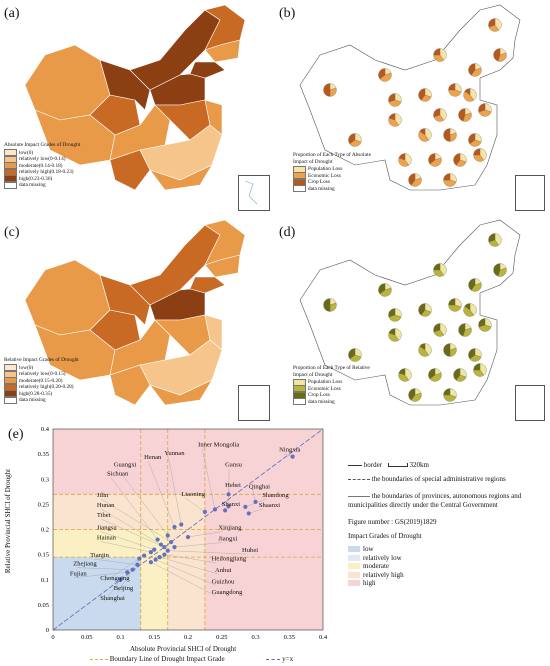 The height and width of the screenshot is (666, 550). I want to click on point-label: Xinjiang, so click(230, 528).